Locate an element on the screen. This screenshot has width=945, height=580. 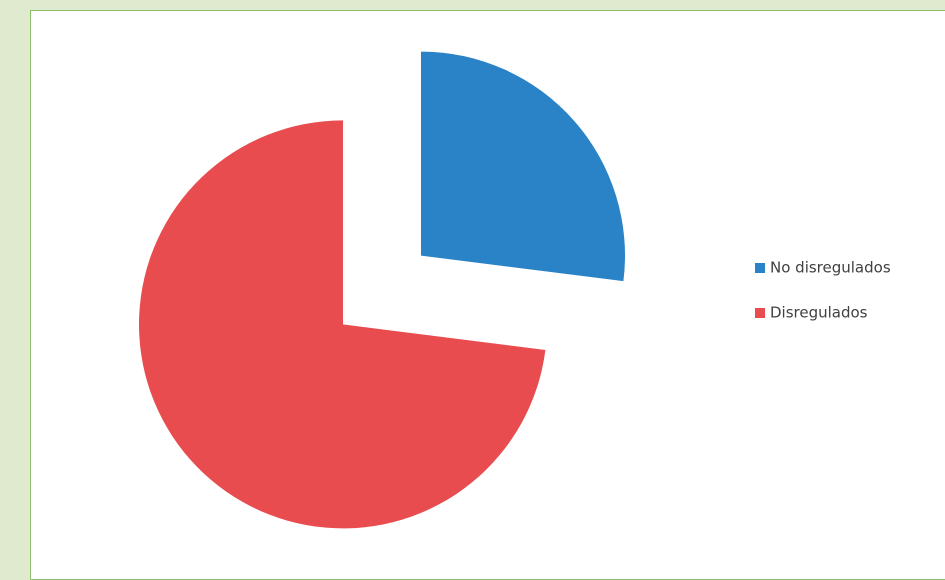
pie-slice is located at coordinates (523, 166).